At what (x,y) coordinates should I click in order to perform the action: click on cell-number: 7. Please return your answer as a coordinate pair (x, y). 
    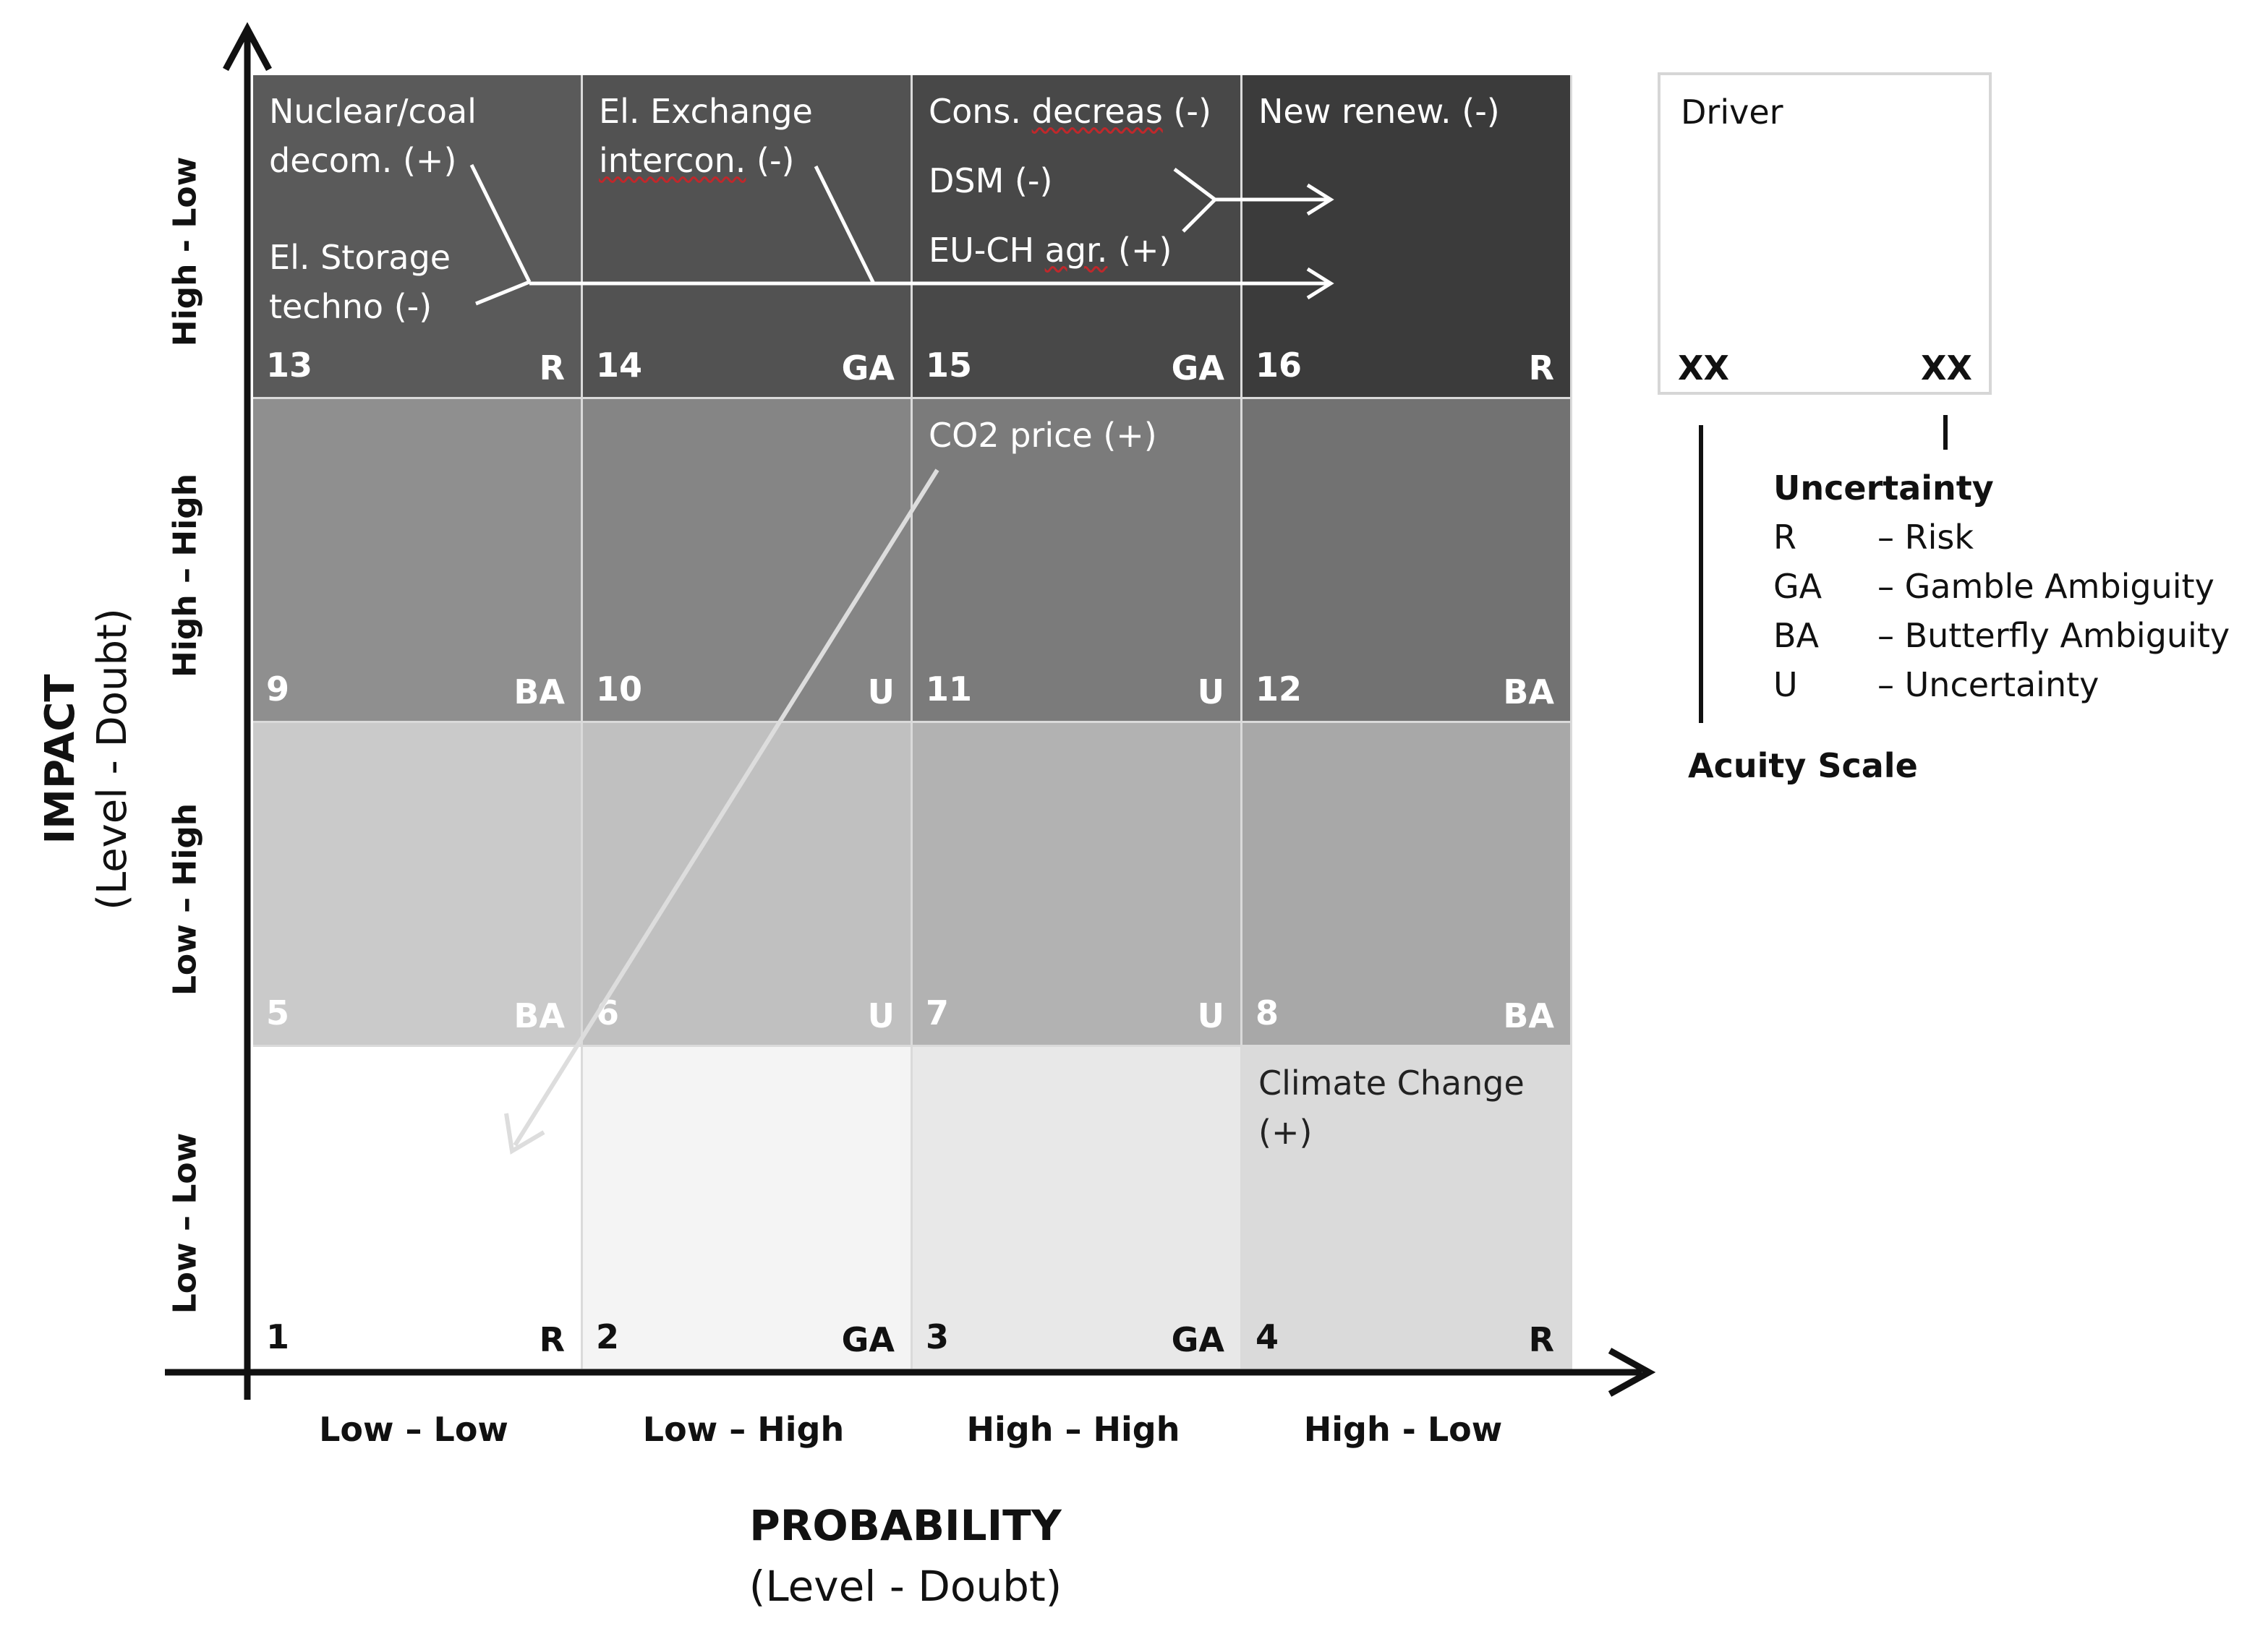
    Looking at the image, I should click on (938, 1012).